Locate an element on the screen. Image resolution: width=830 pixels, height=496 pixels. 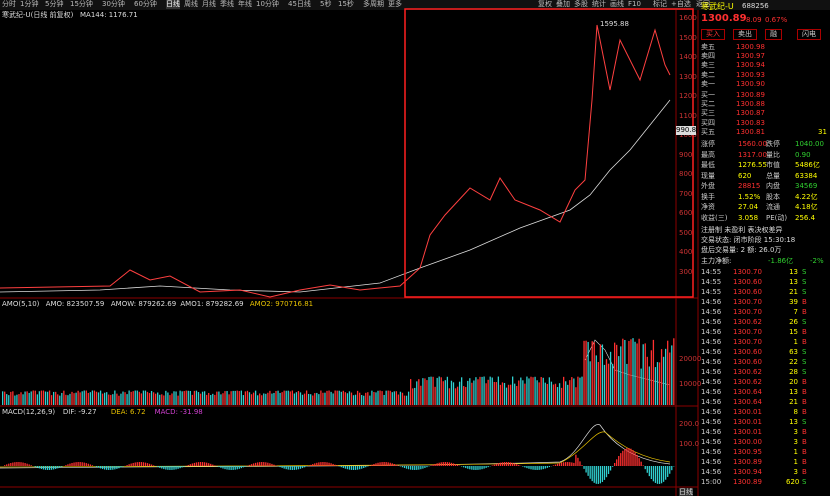
period-tab: 45日线 is located at coordinates (299, 4).